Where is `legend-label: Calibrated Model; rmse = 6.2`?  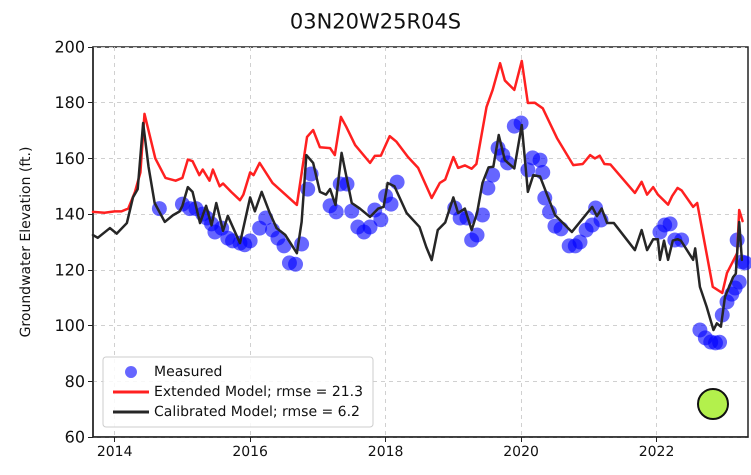
legend-label: Calibrated Model; rmse = 6.2 is located at coordinates (257, 412).